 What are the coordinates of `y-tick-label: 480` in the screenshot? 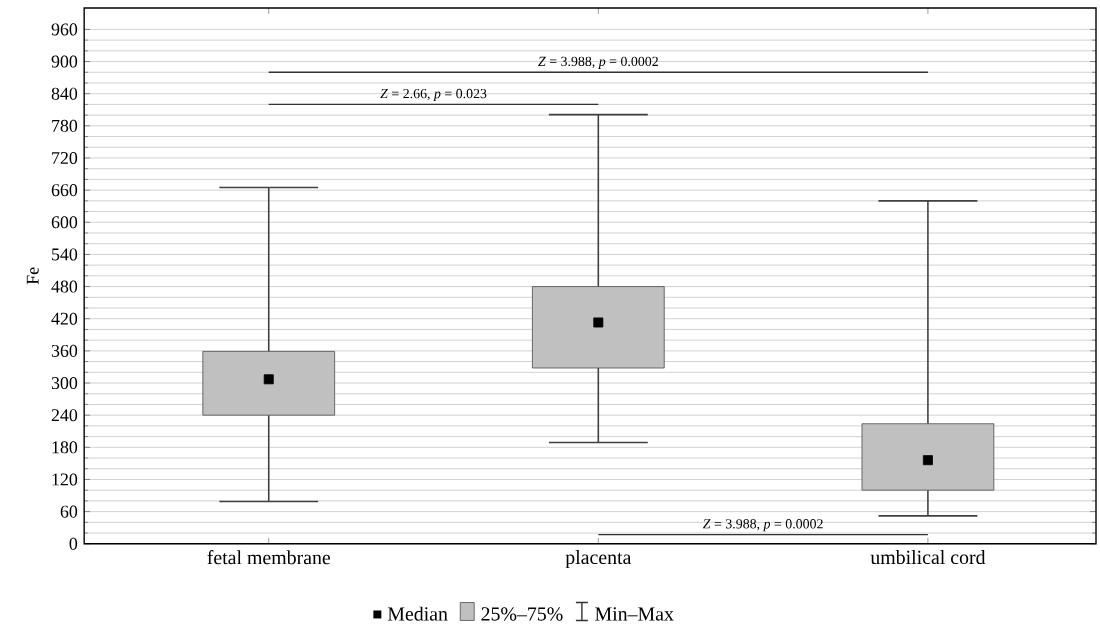 It's located at (64, 286).